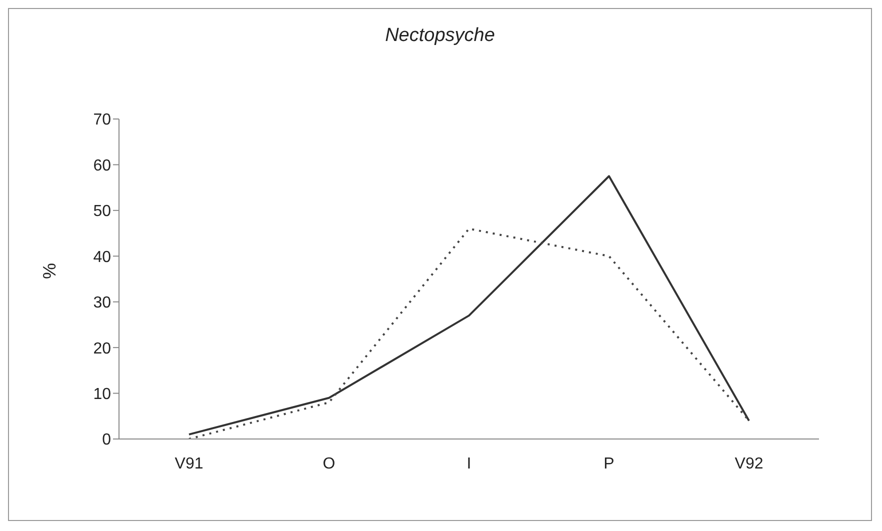  I want to click on x-tick-label: V92, so click(749, 463).